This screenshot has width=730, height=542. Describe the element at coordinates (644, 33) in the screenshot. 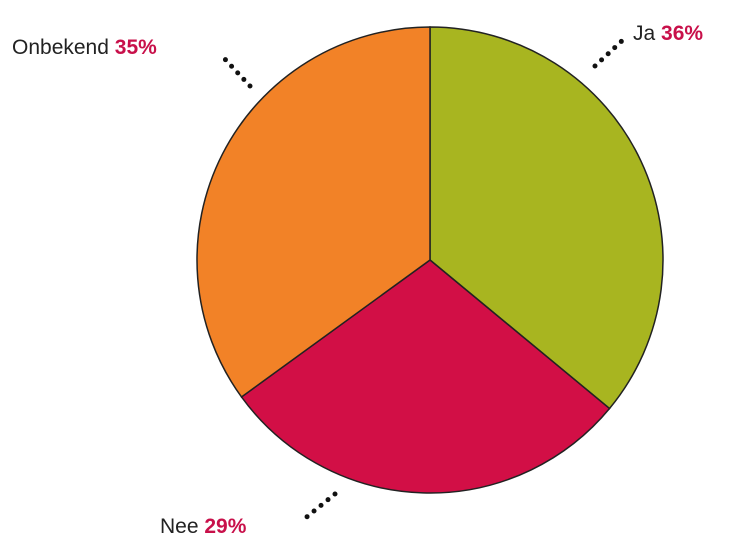

I see `slice-name: Ja` at that location.